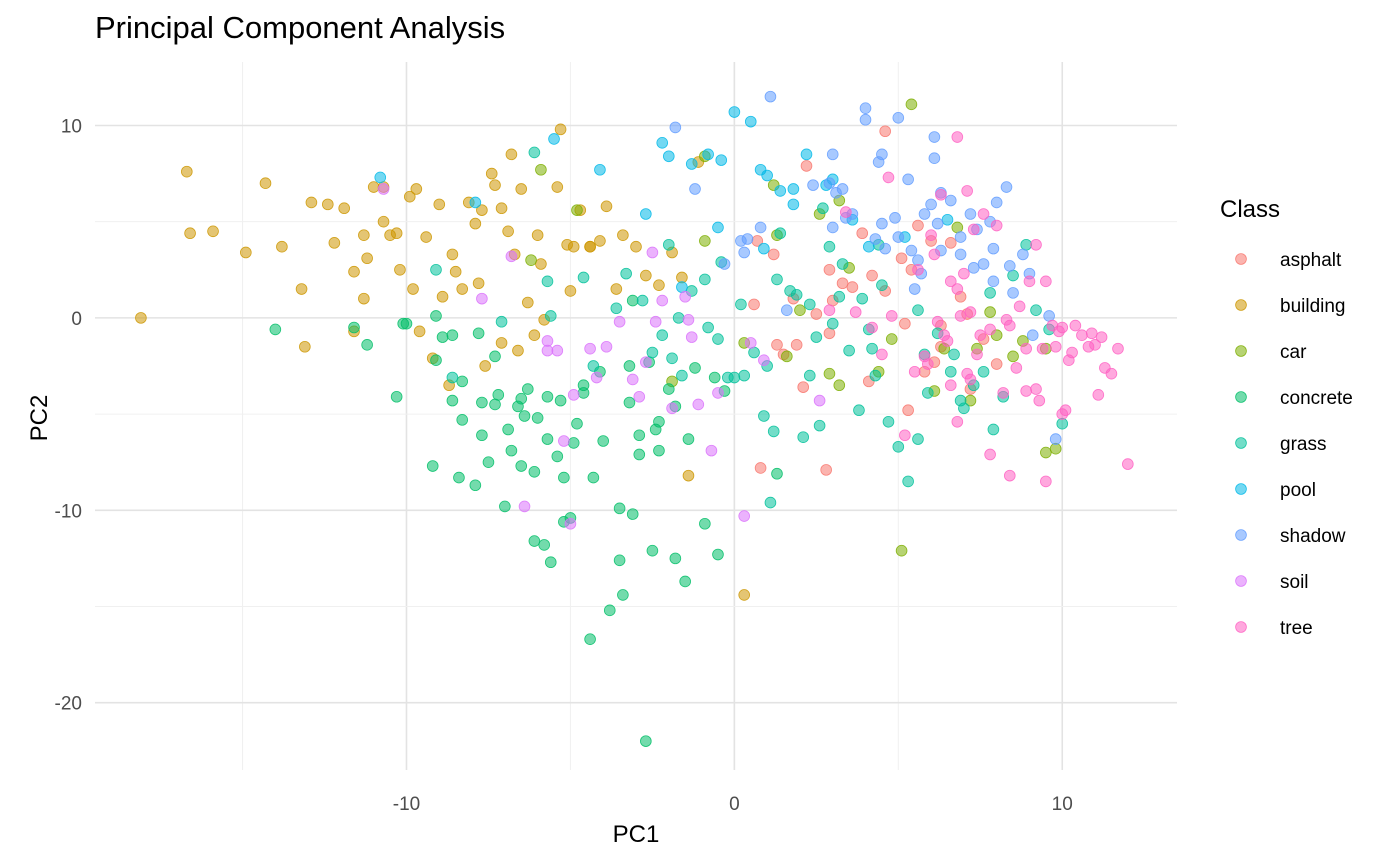 The height and width of the screenshot is (865, 1400). I want to click on x-tick-label: 10, so click(1062, 804).